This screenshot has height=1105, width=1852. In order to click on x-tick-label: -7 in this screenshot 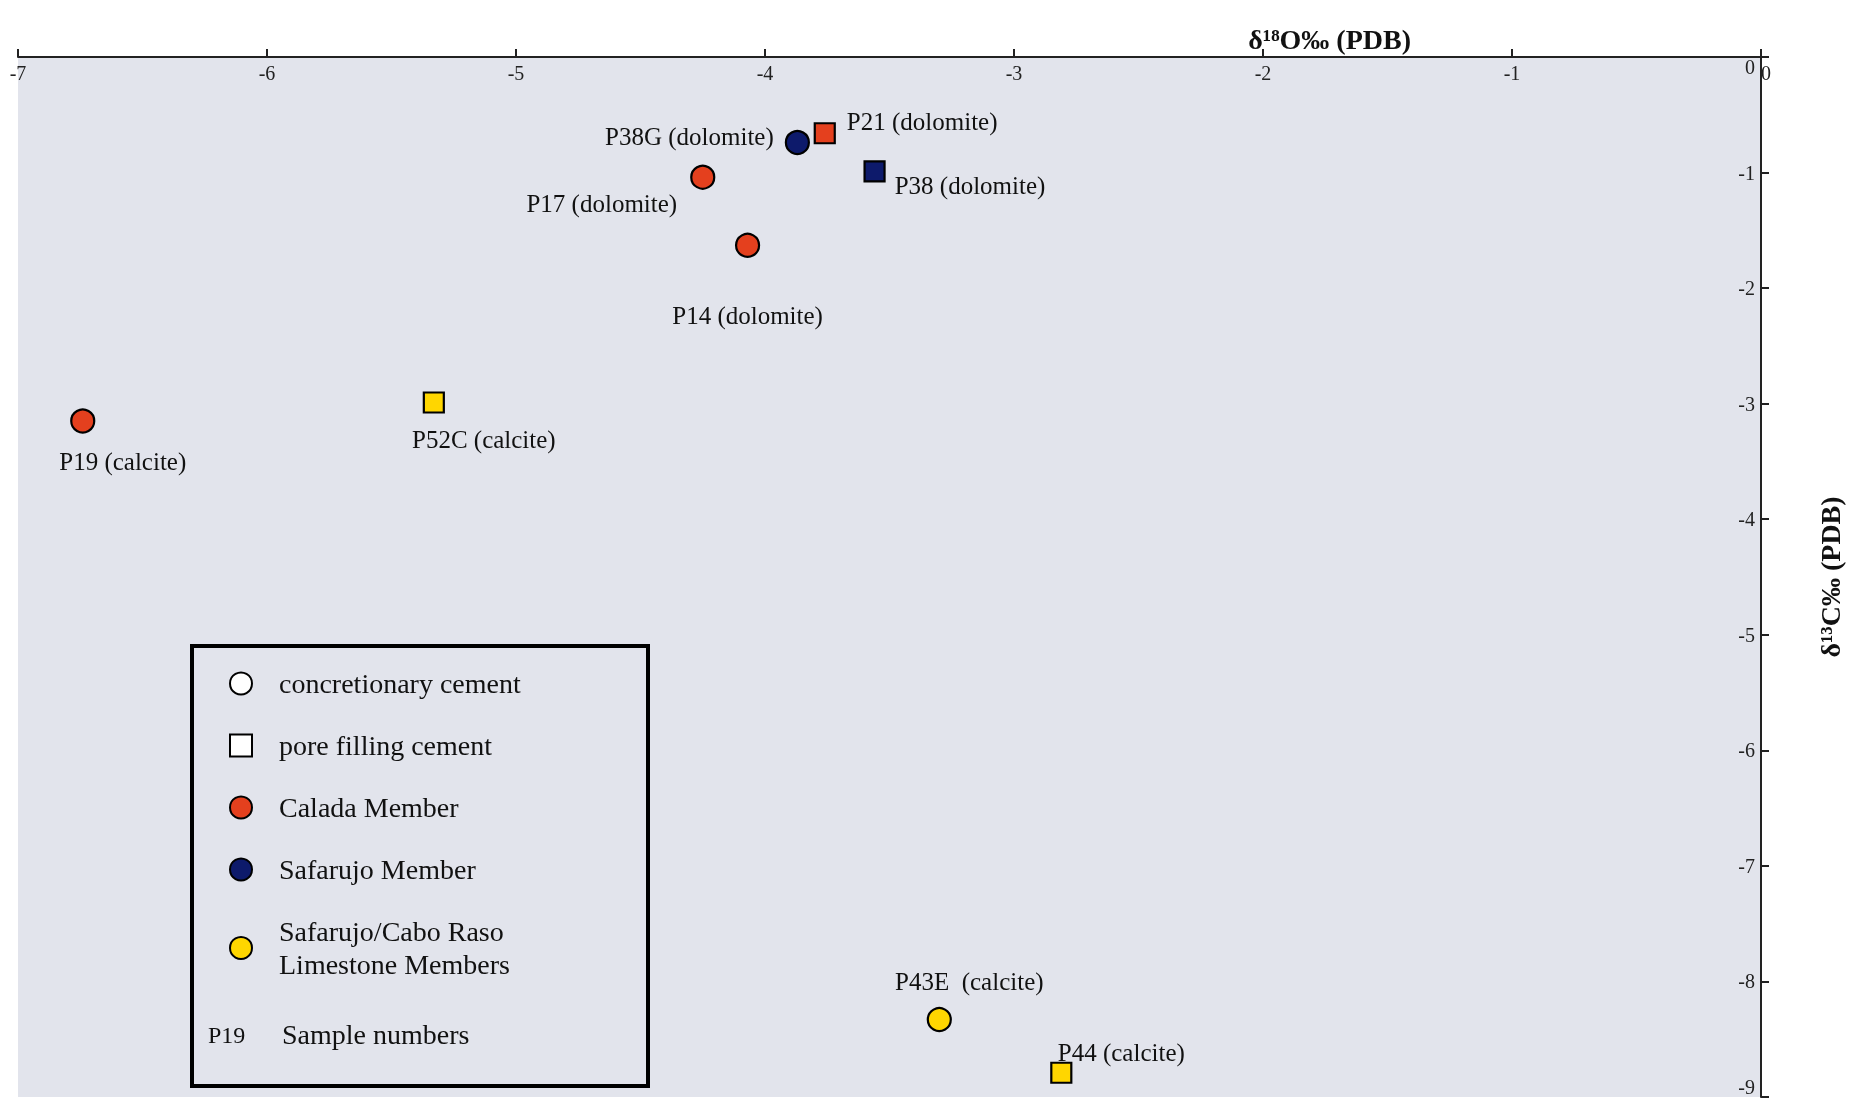, I will do `click(18, 73)`.